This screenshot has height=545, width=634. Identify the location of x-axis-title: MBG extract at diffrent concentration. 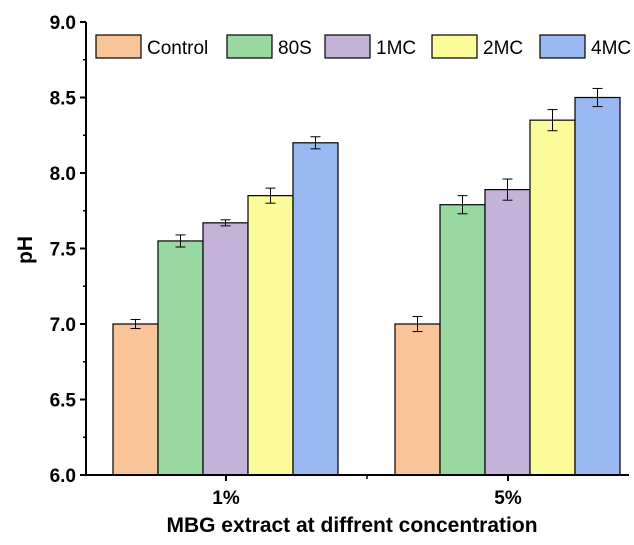
(351, 525).